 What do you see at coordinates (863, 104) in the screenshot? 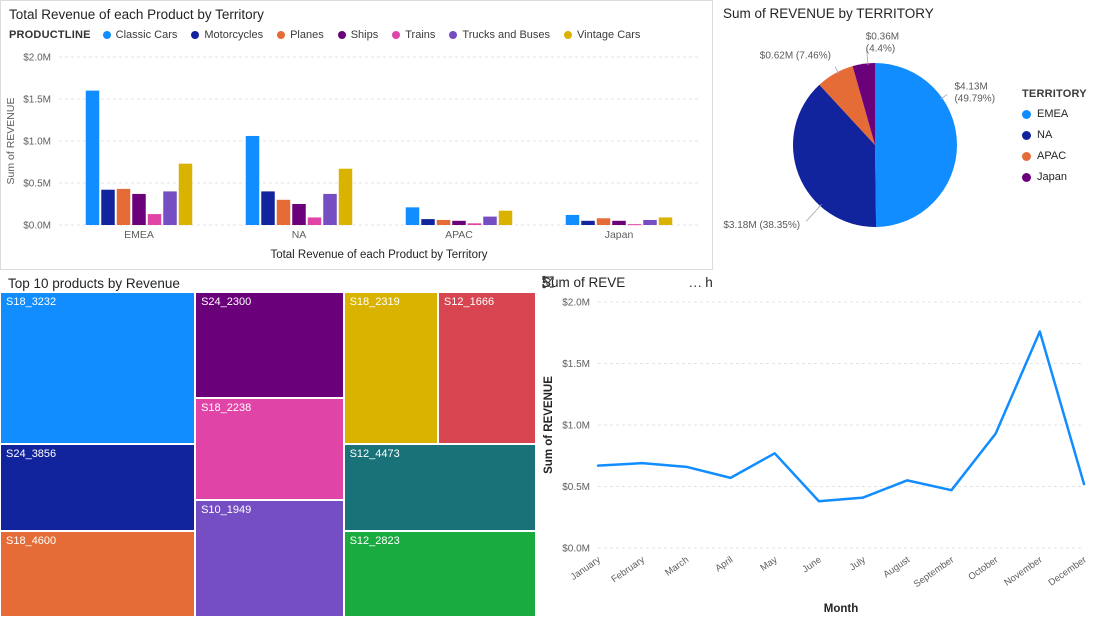
I see `pie-slice-japan` at bounding box center [863, 104].